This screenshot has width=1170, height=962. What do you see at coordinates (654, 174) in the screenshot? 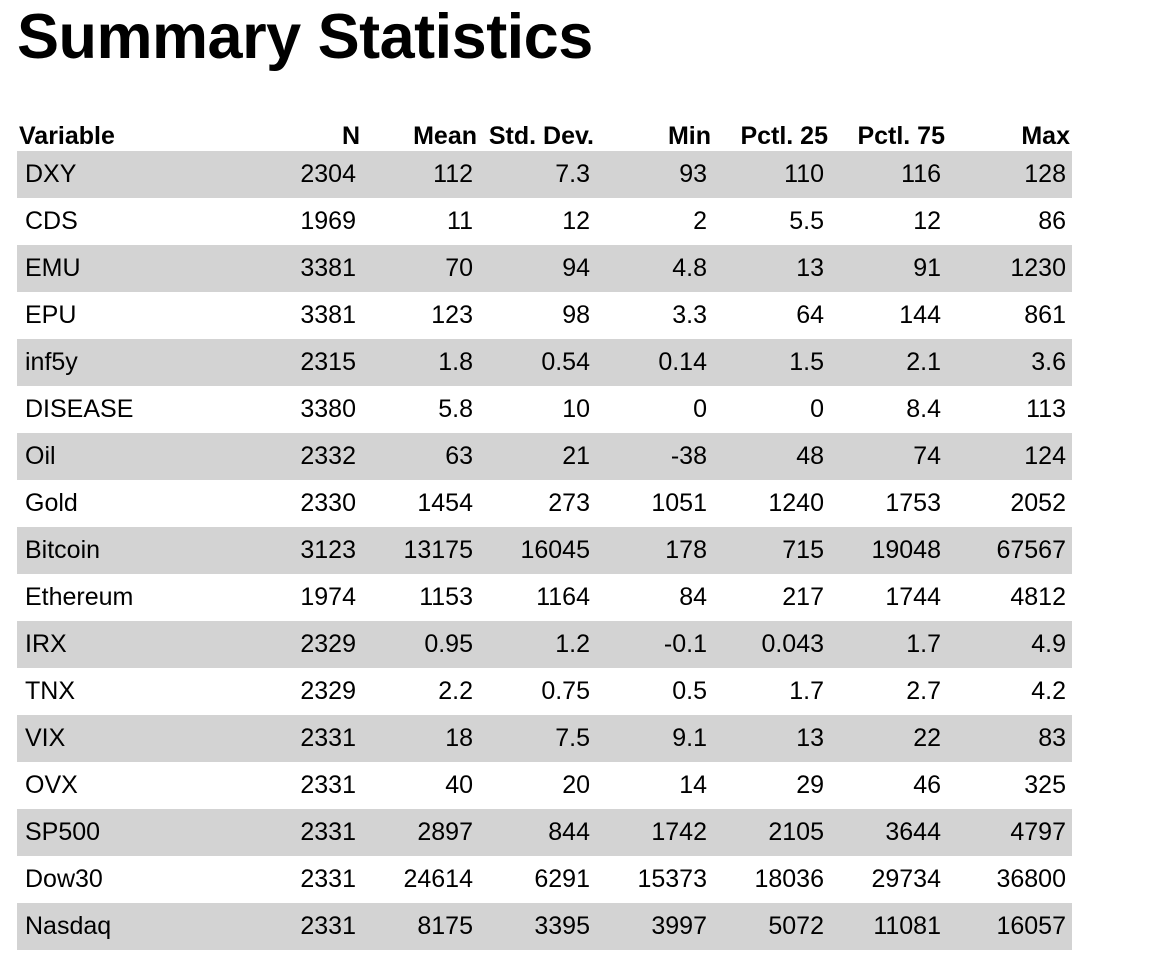
I see `table-cell-min: 93` at bounding box center [654, 174].